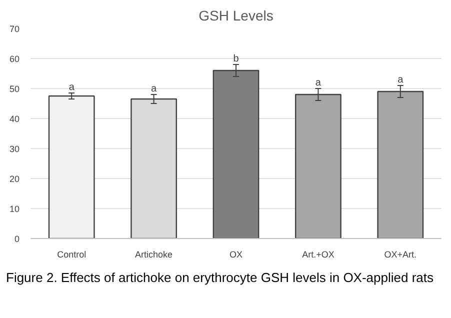  What do you see at coordinates (236, 16) in the screenshot?
I see `chart-title: GSH Levels` at bounding box center [236, 16].